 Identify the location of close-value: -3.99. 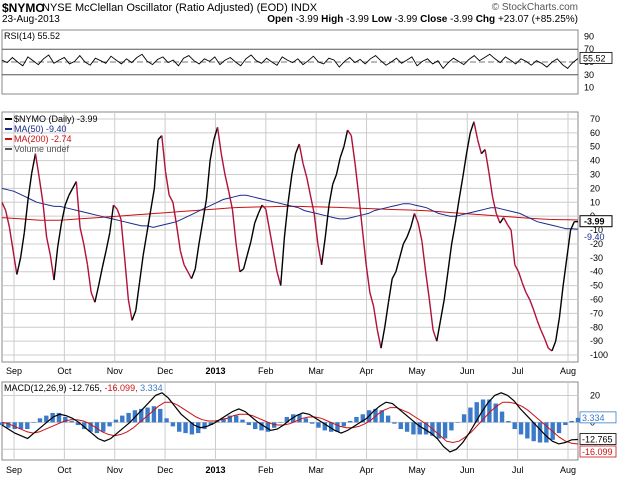
(461, 19).